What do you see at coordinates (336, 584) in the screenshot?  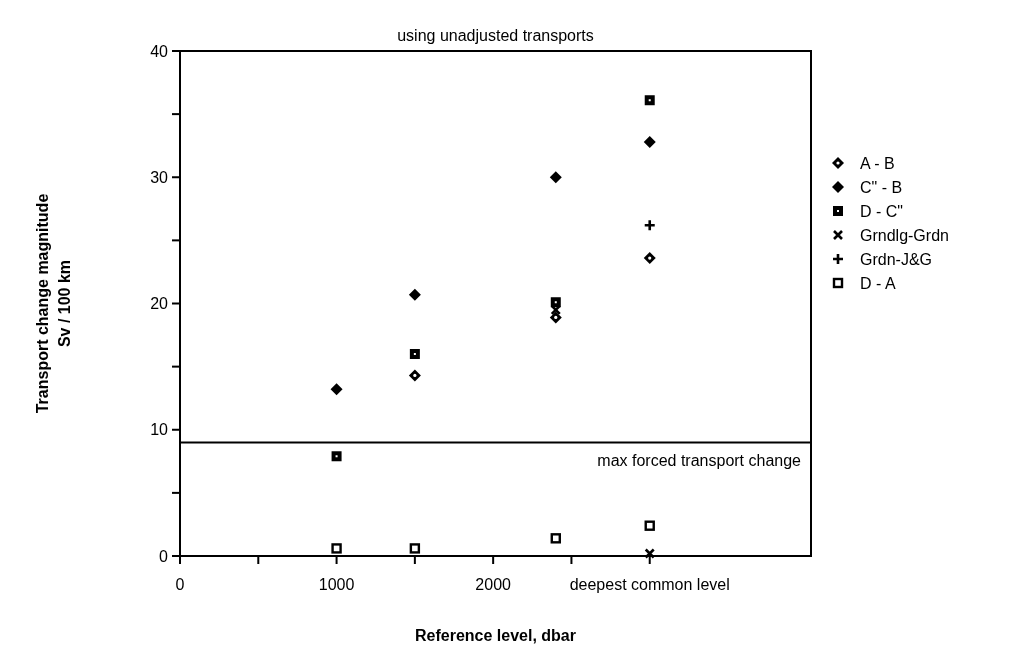 I see `x-tick-label: 1000` at bounding box center [336, 584].